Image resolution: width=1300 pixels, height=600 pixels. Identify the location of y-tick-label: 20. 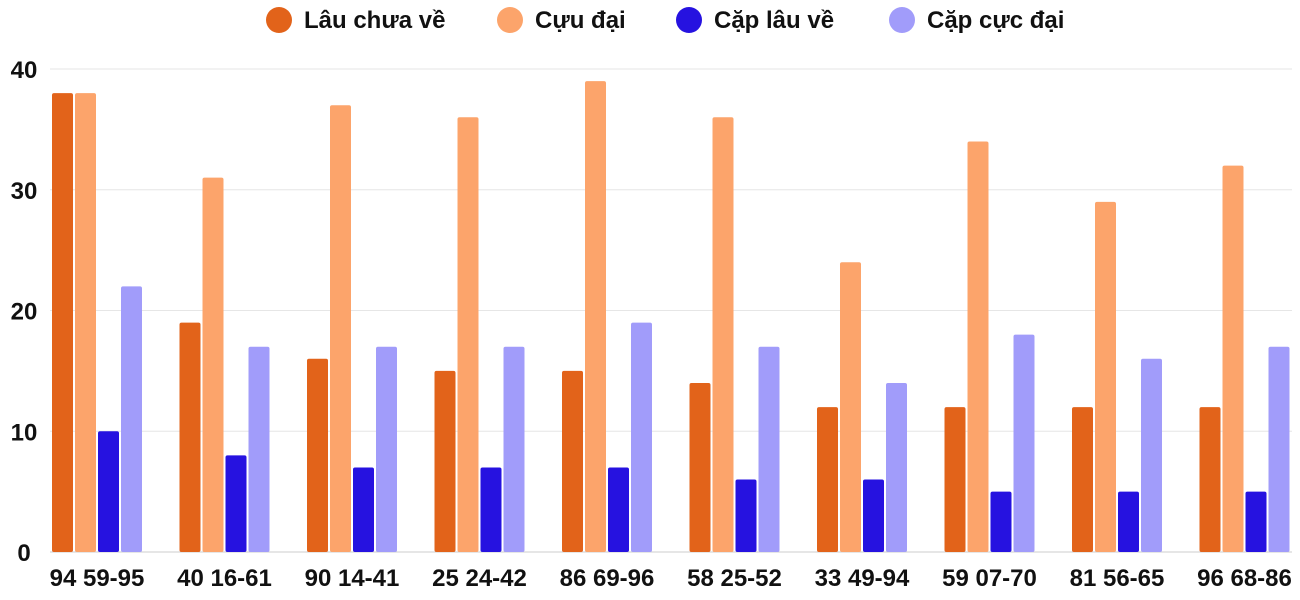
(24, 312).